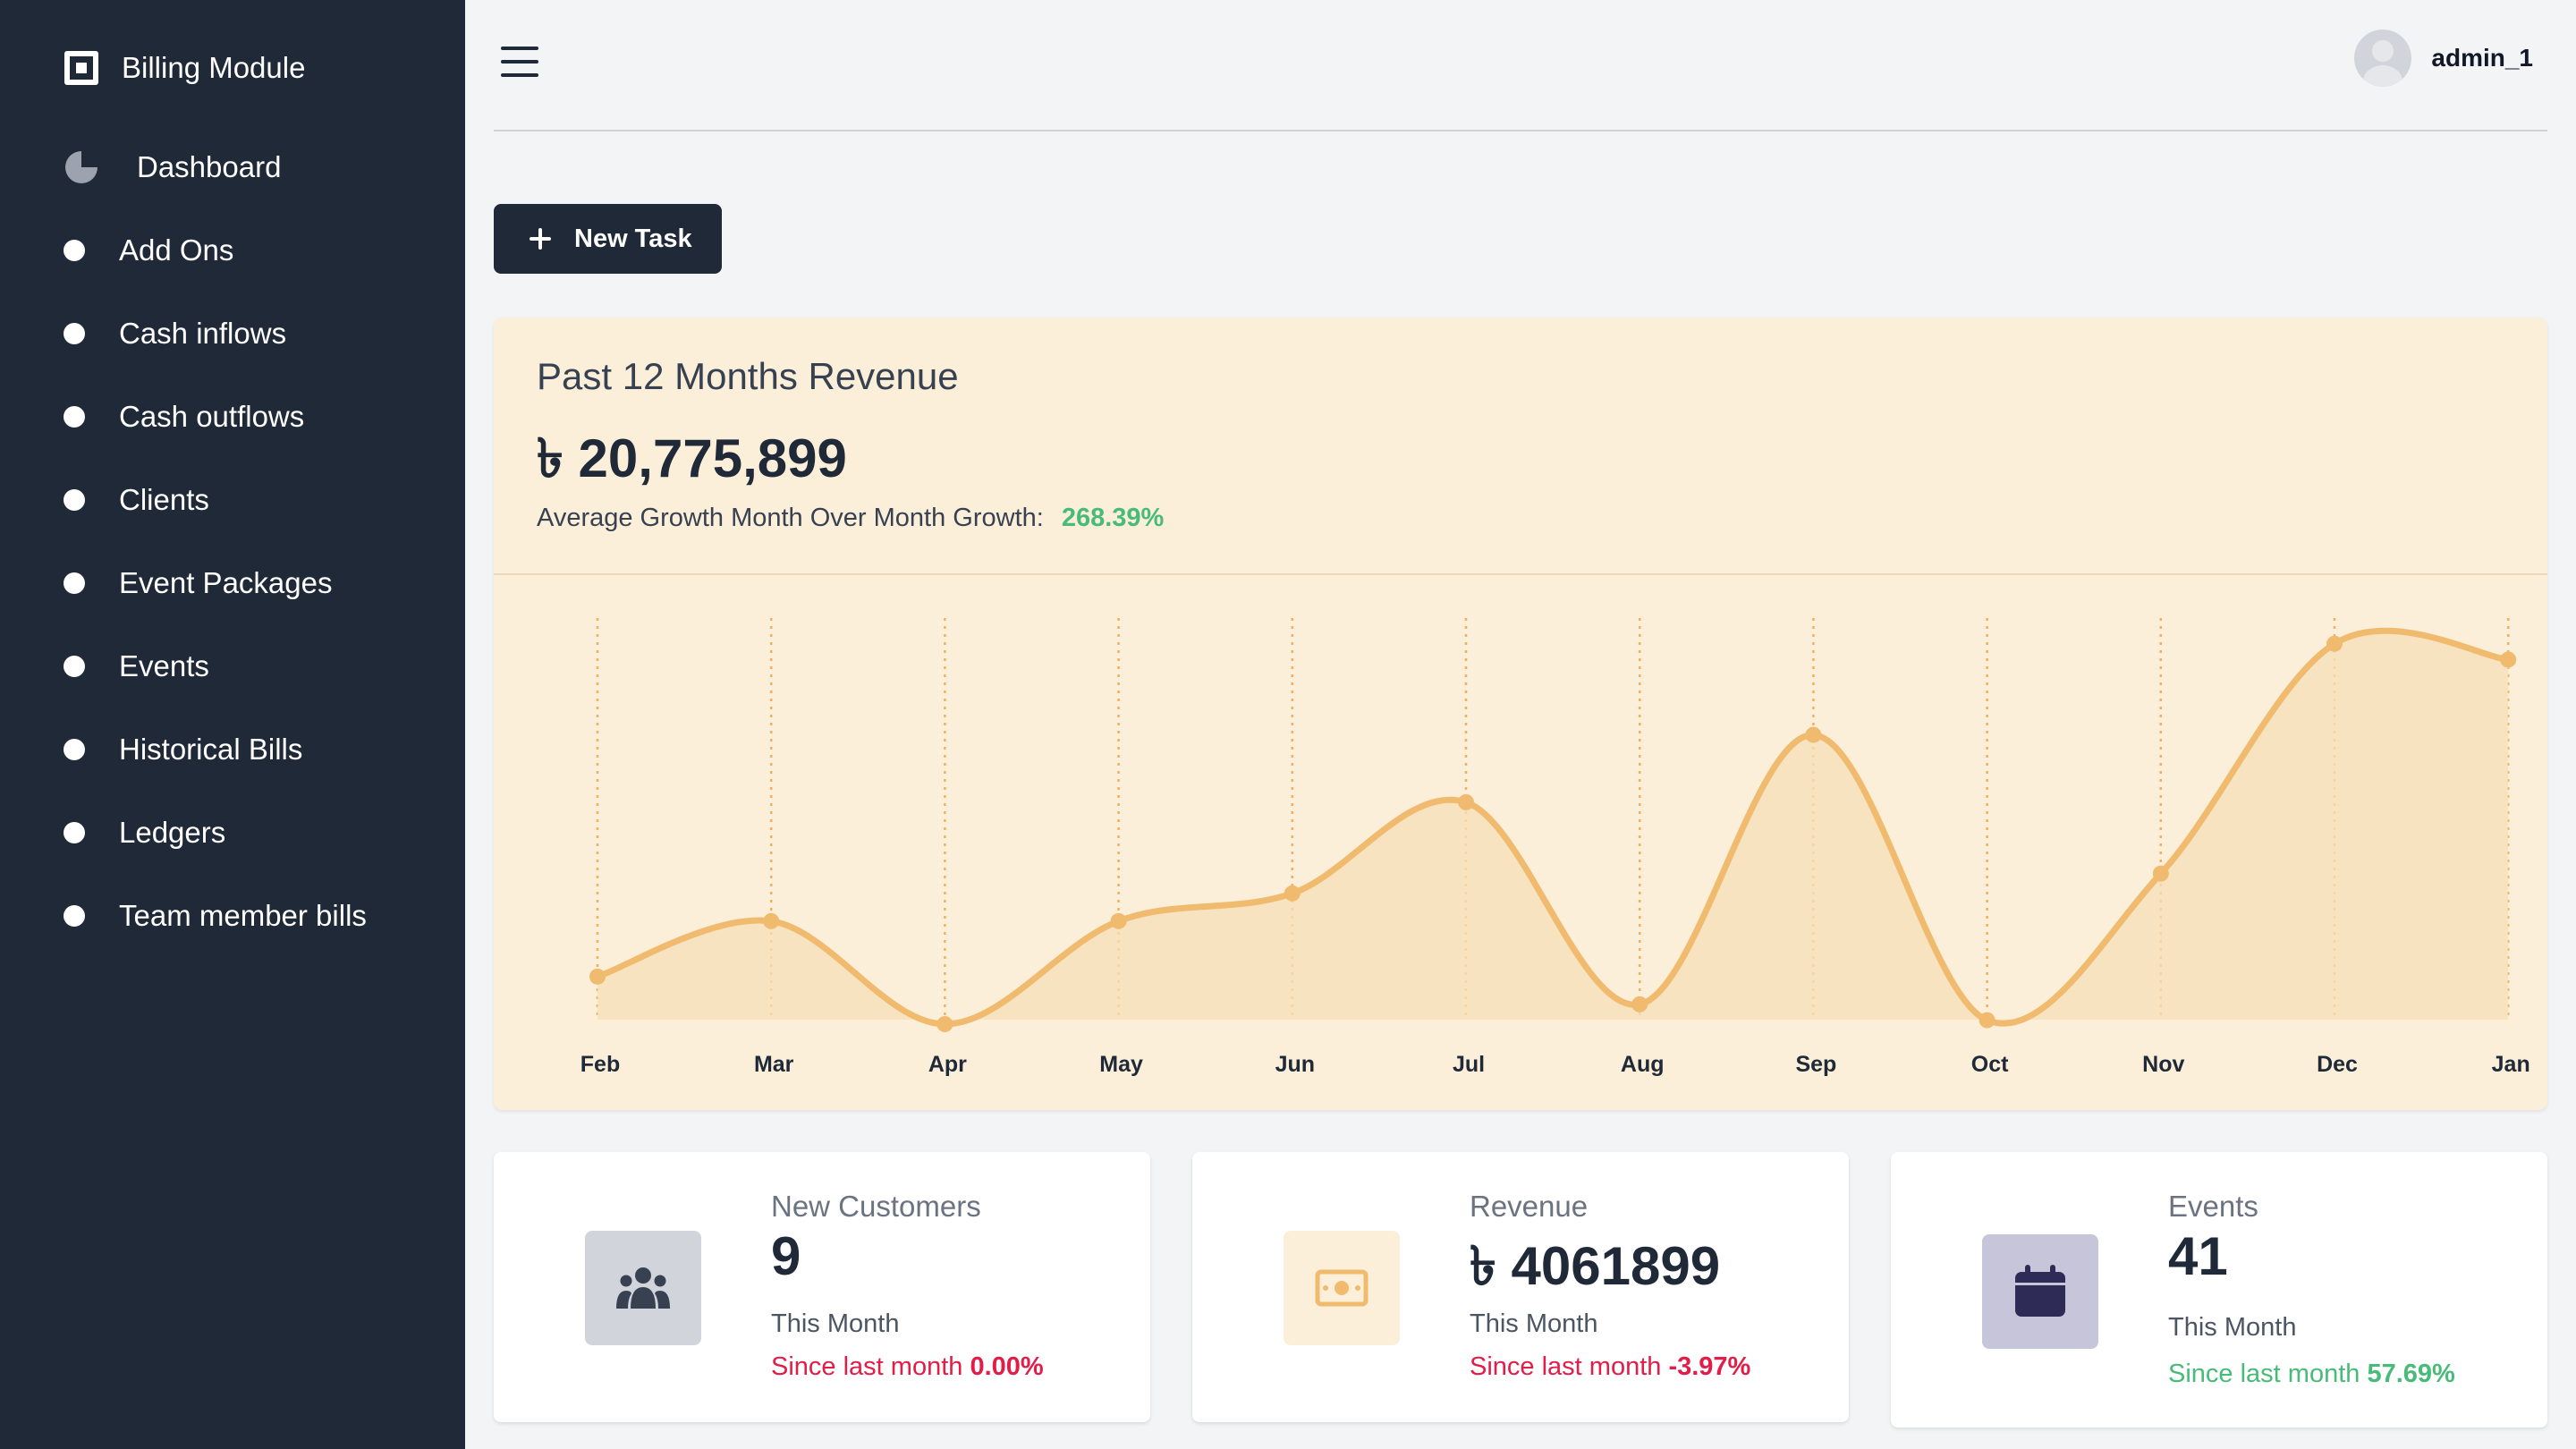 The width and height of the screenshot is (2576, 1449). What do you see at coordinates (633, 238) in the screenshot?
I see `new-task-label: New Task` at bounding box center [633, 238].